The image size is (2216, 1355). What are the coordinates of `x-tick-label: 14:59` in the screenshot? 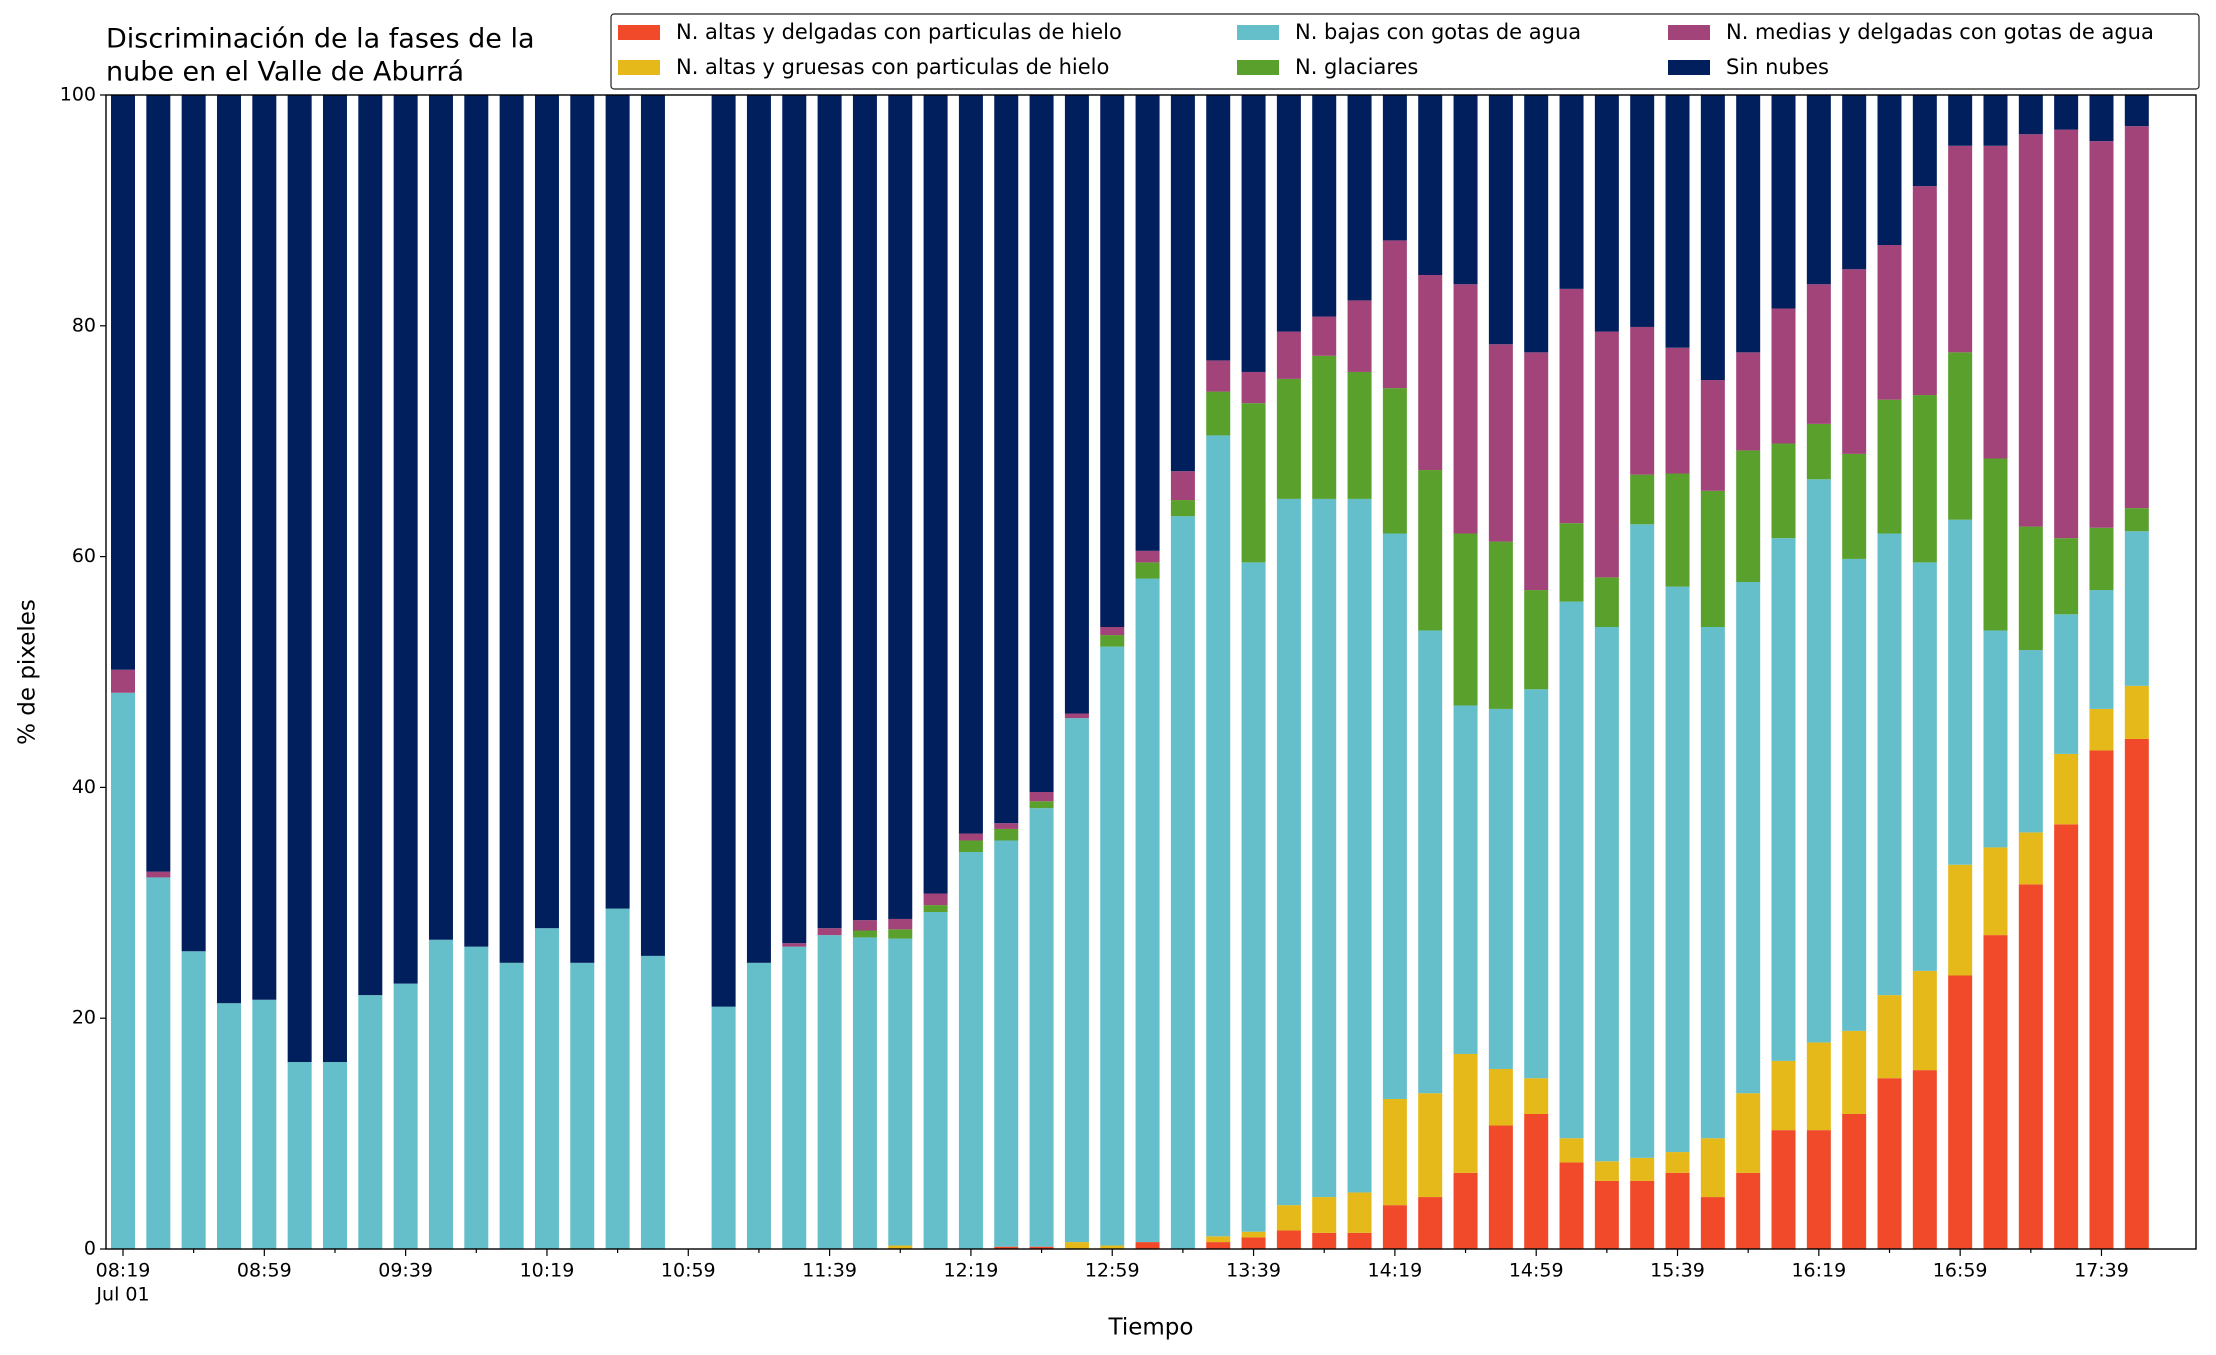 It's located at (1536, 1271).